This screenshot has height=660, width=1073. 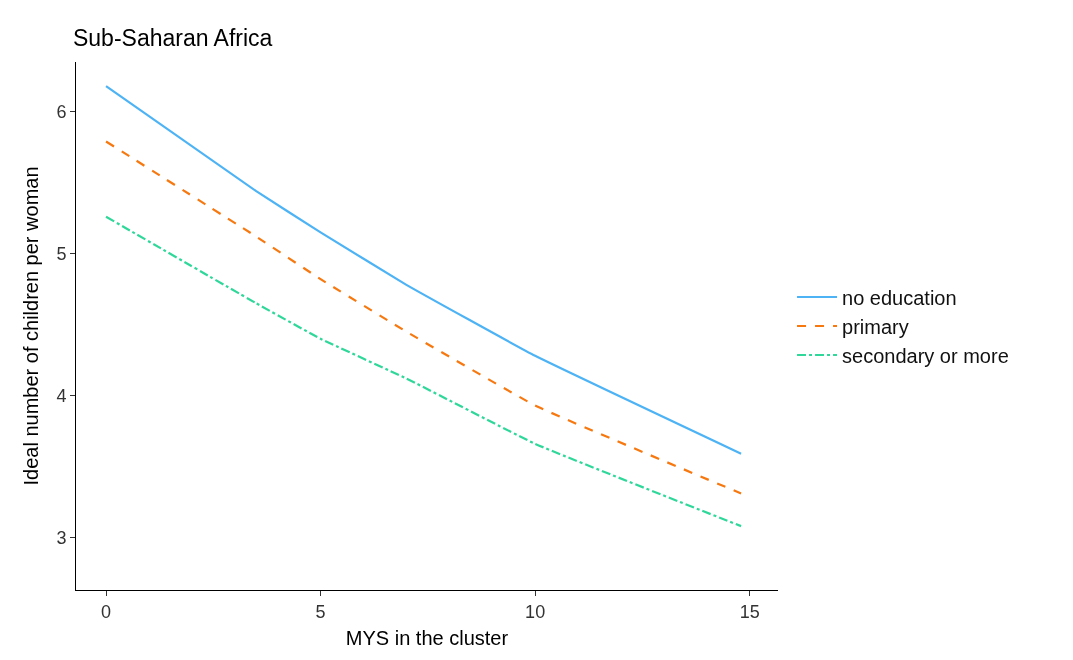 What do you see at coordinates (925, 355) in the screenshot?
I see `legend-label: secondary or more` at bounding box center [925, 355].